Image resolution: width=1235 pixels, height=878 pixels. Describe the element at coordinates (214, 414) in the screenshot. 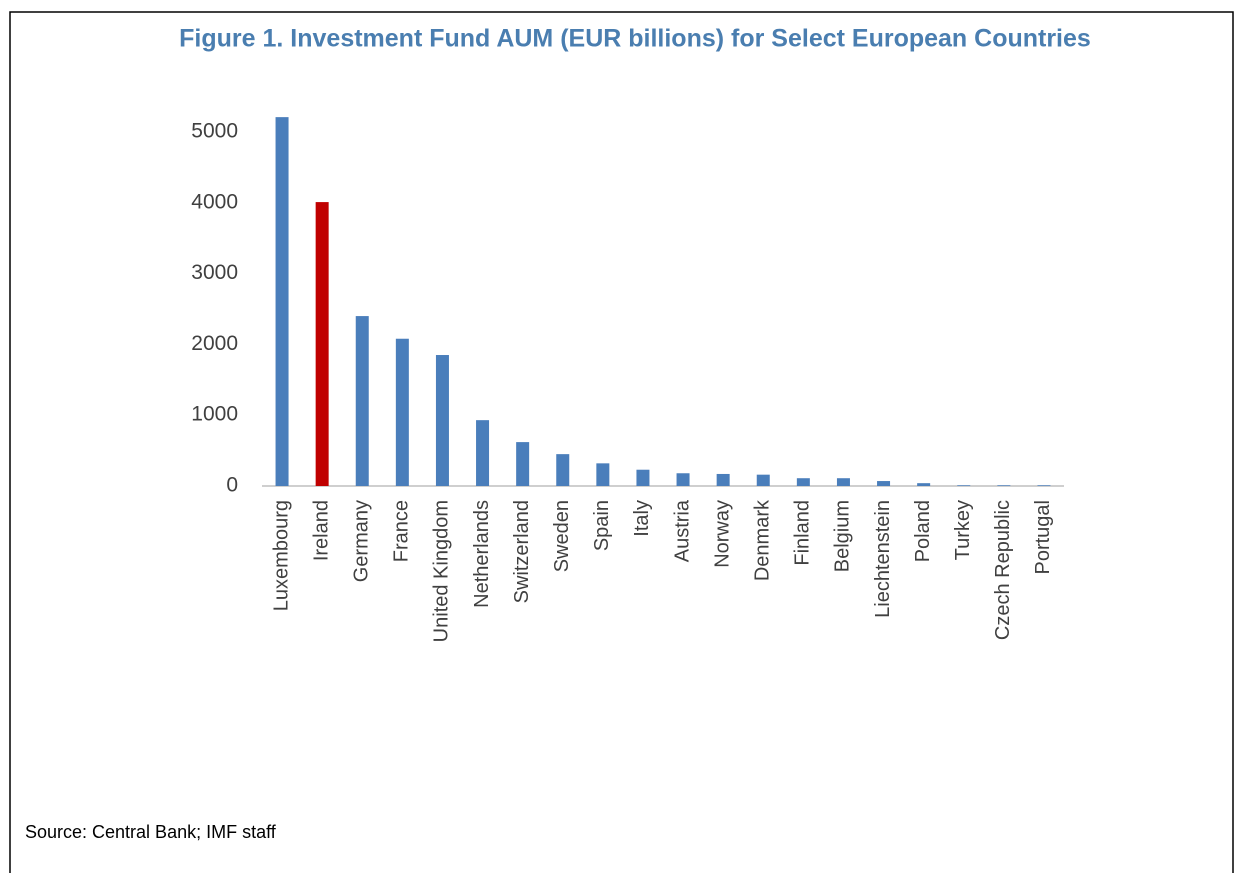

I see `y-tick-label: 1000` at that location.